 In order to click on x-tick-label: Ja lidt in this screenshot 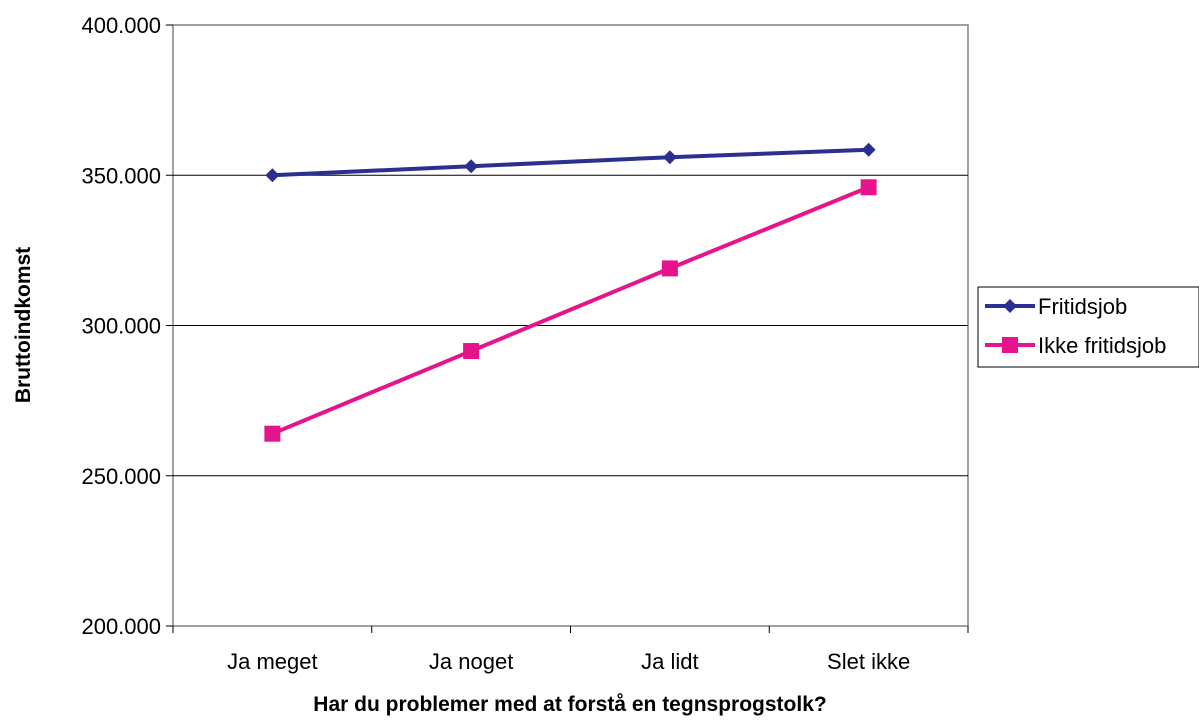, I will do `click(669, 661)`.